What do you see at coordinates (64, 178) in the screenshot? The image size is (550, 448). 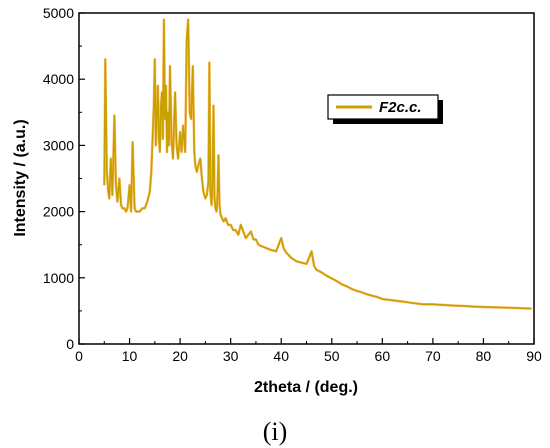 I see `y-axis: 0 1000 2000 3000 4000 5000` at bounding box center [64, 178].